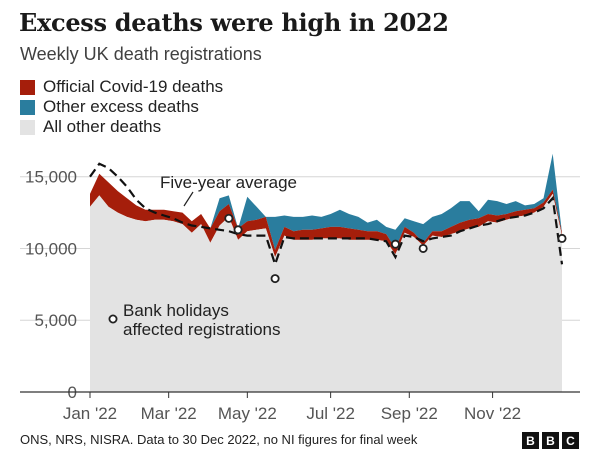 Image resolution: width=600 pixels, height=460 pixels. Describe the element at coordinates (530, 440) in the screenshot. I see `logo-letter-1: B` at that location.